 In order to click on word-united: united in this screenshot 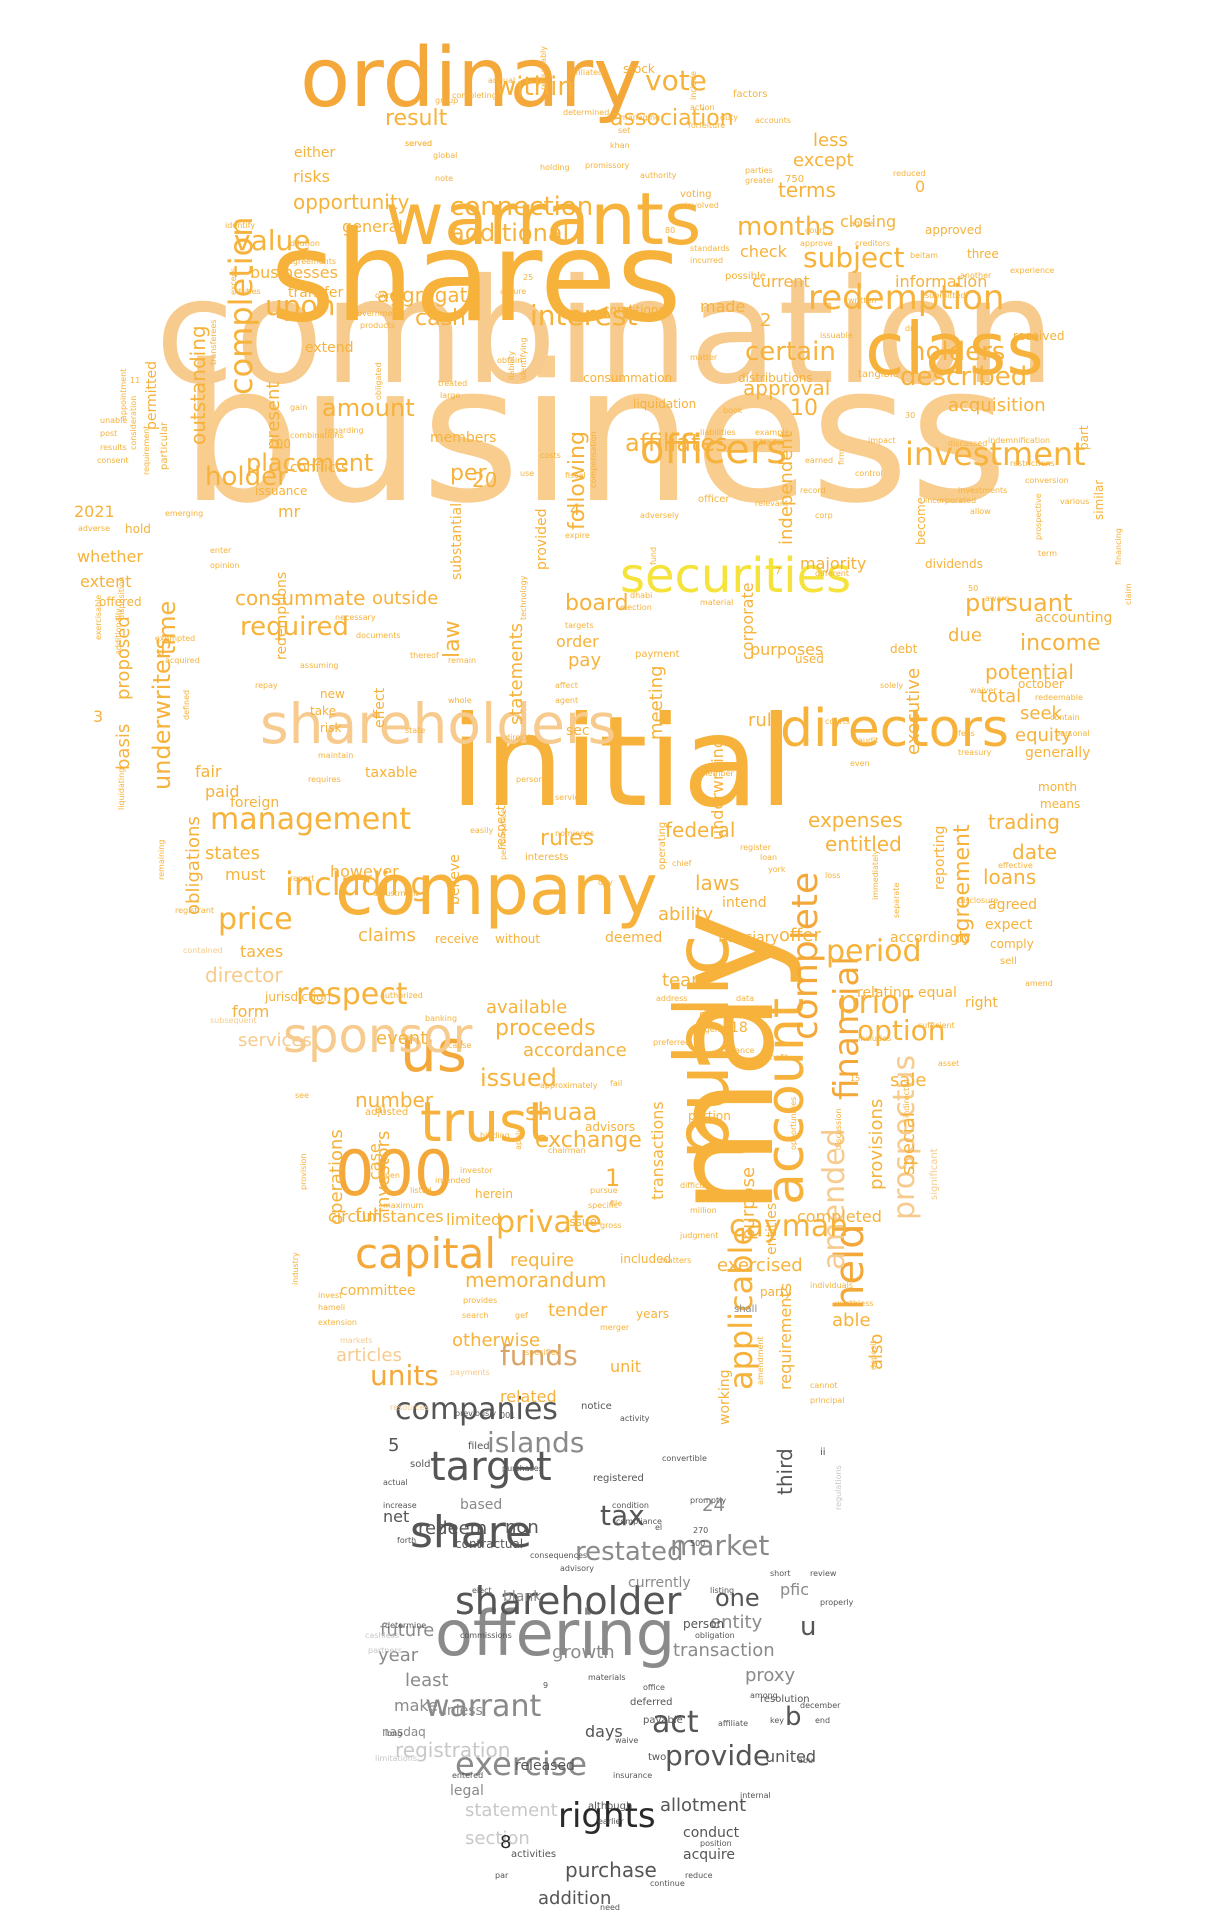, I will do `click(790, 1756)`.